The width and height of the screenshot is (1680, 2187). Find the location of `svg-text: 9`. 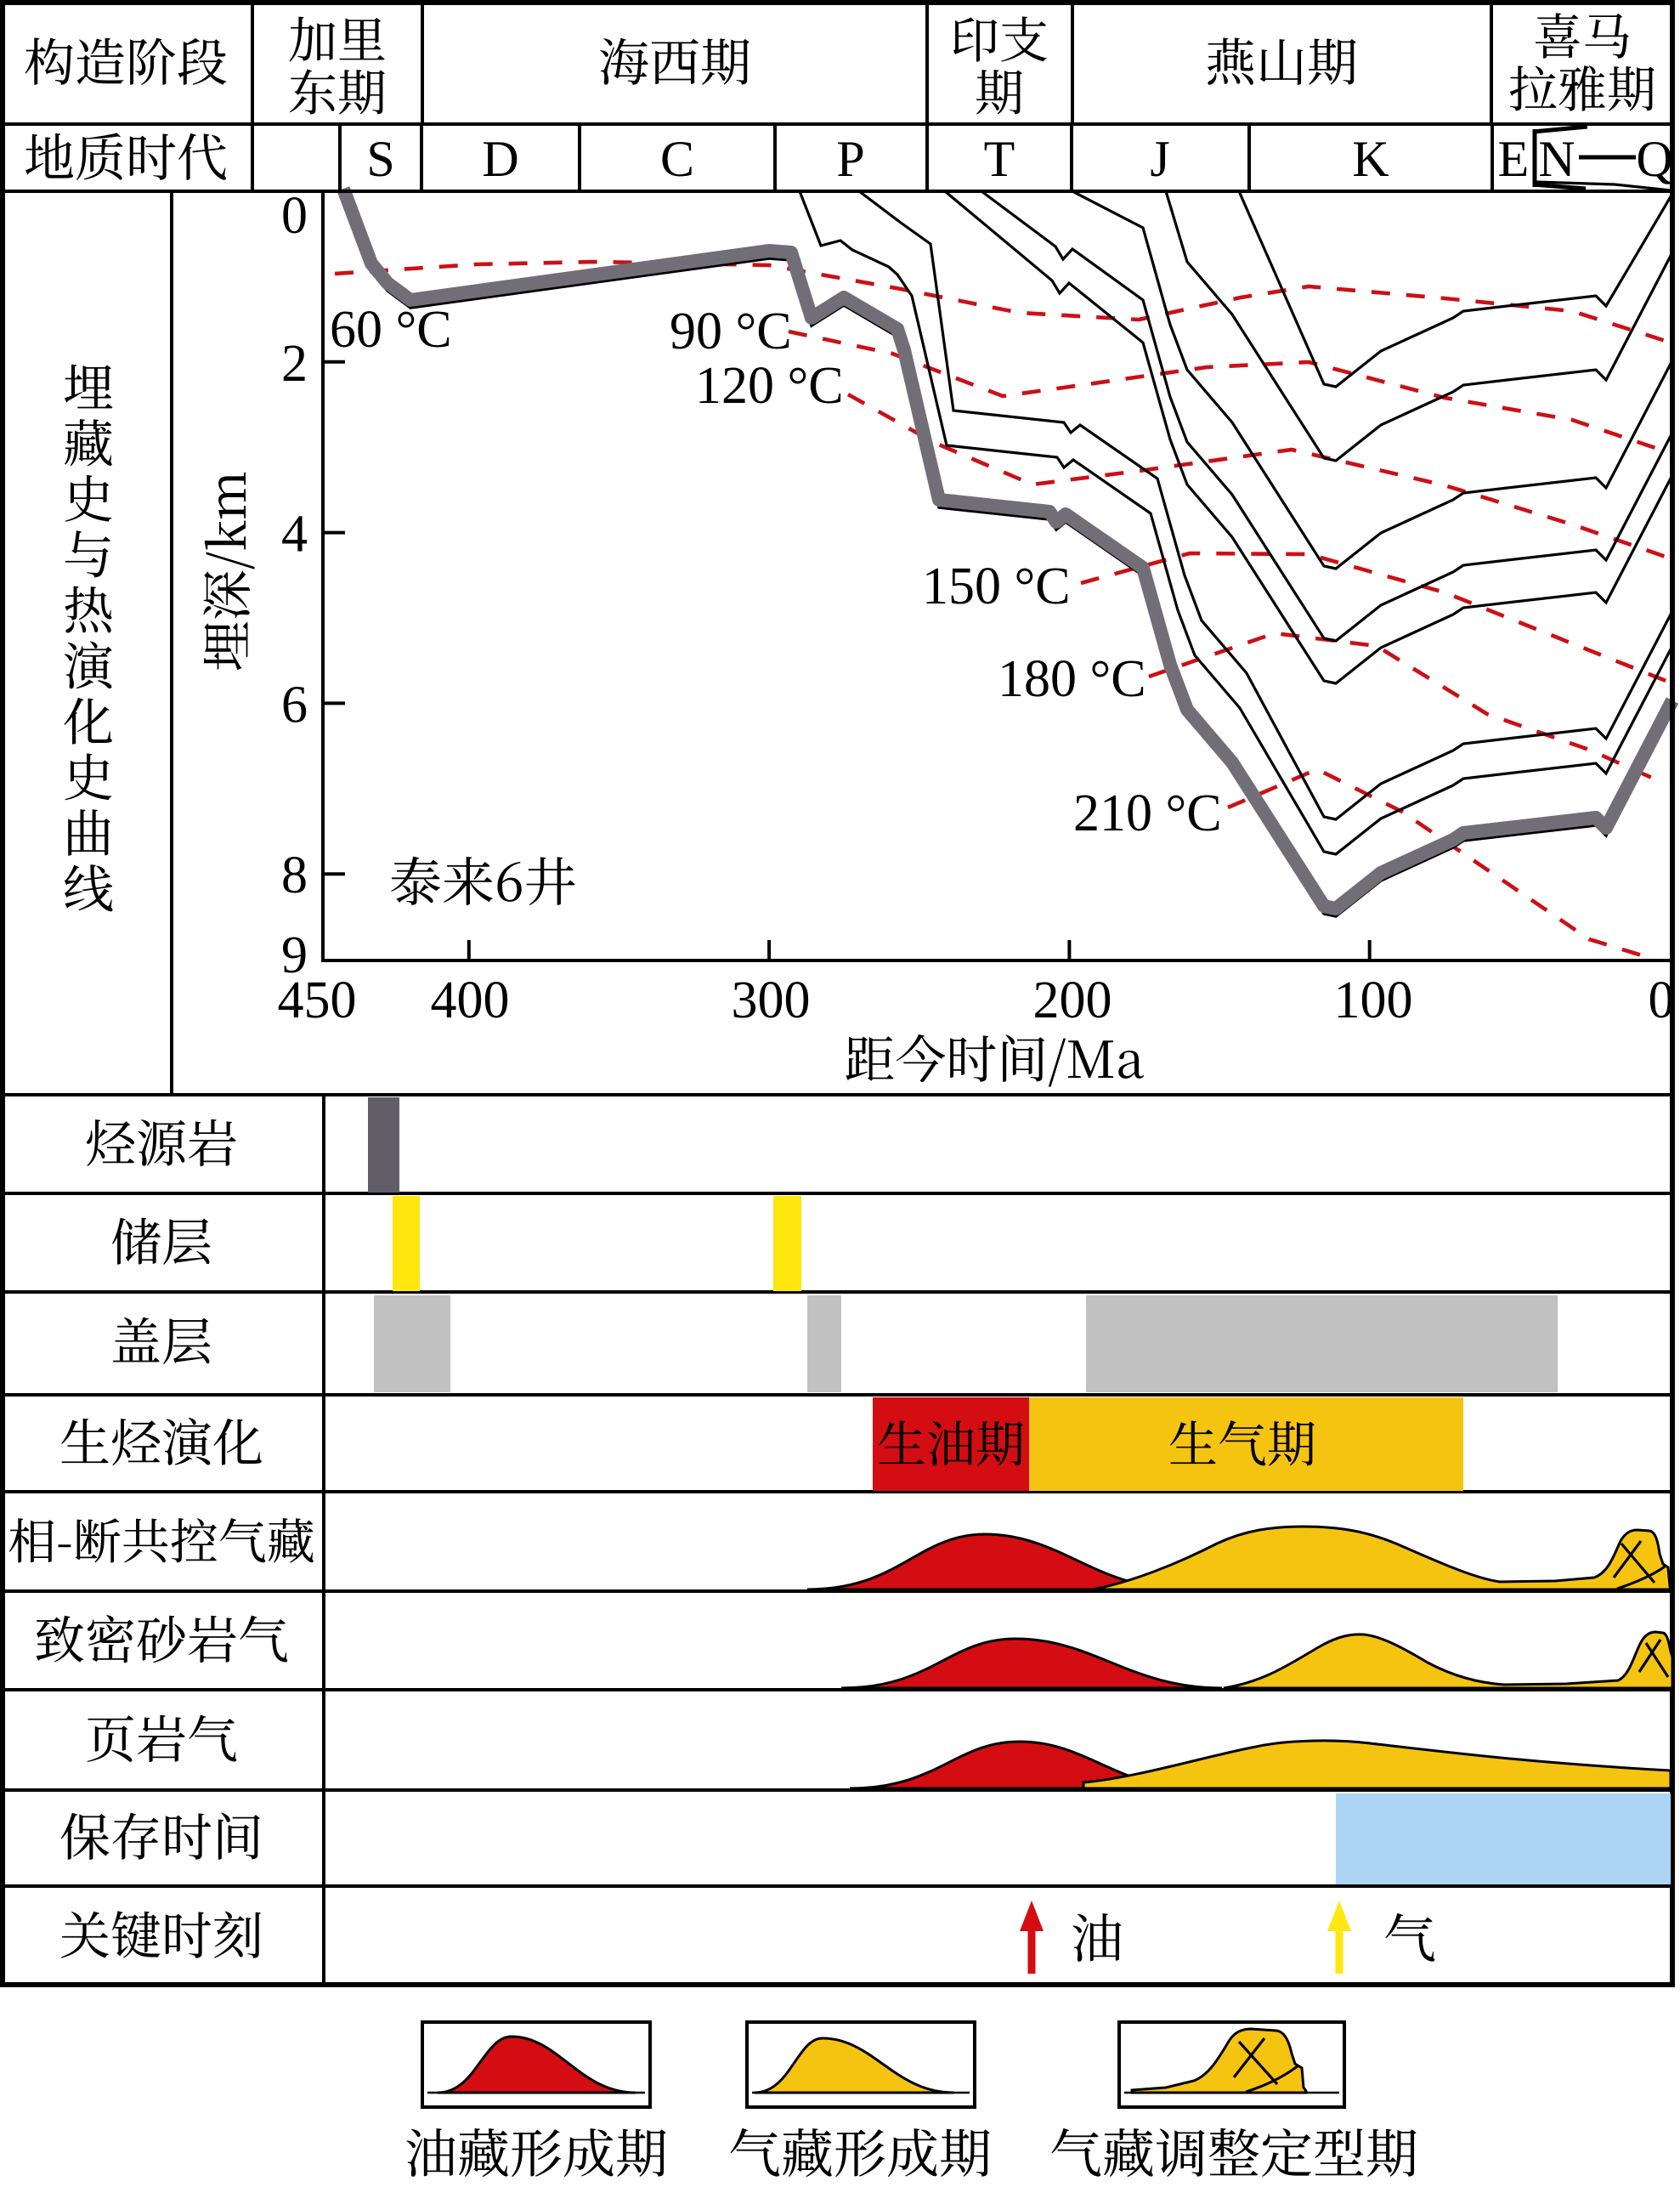

svg-text: 9 is located at coordinates (294, 955).